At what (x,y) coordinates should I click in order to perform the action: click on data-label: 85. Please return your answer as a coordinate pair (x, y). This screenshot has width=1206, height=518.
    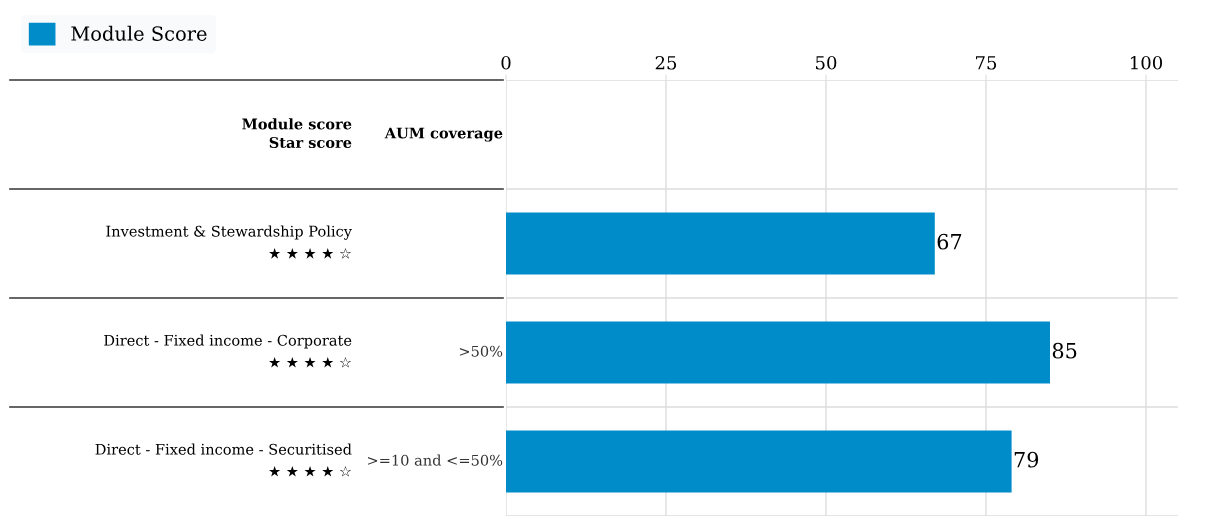
    Looking at the image, I should click on (1064, 350).